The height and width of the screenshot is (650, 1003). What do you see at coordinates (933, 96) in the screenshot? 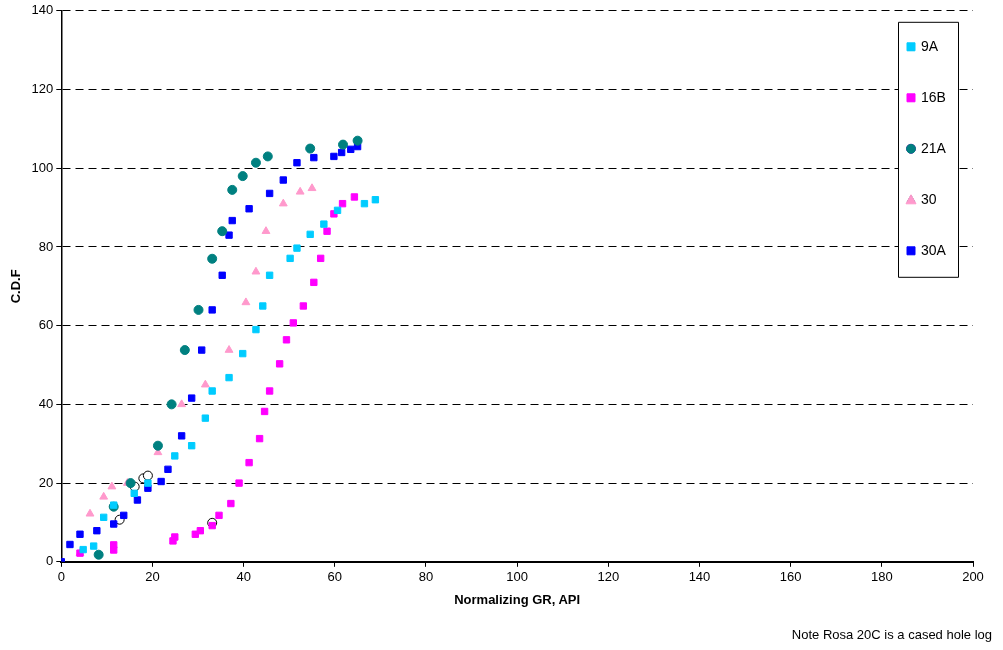
I see `legend-label: 16B` at bounding box center [933, 96].